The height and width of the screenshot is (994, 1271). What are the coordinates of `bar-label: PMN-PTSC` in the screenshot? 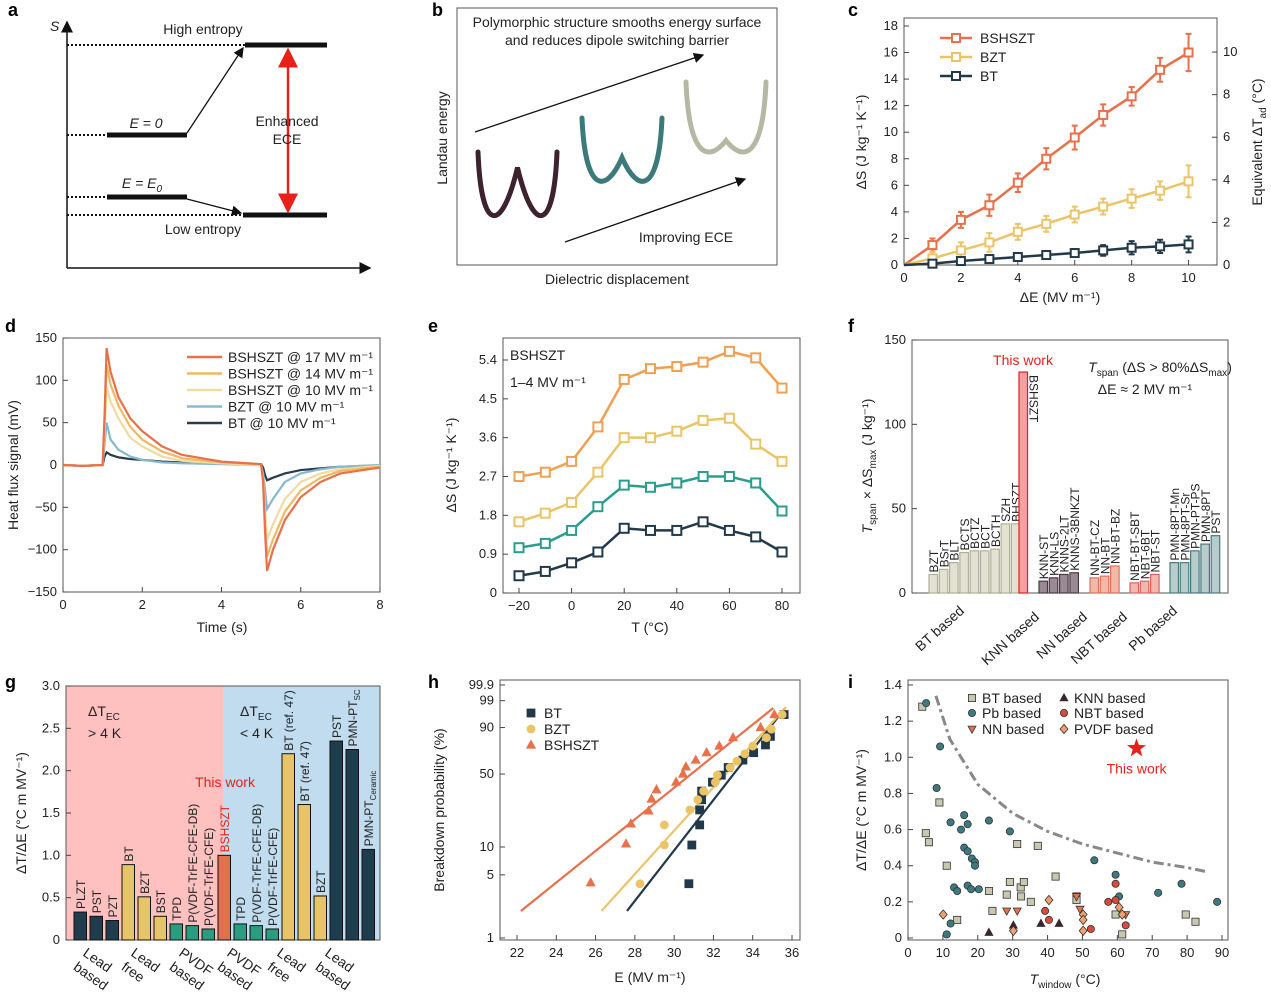 It's located at (354, 717).